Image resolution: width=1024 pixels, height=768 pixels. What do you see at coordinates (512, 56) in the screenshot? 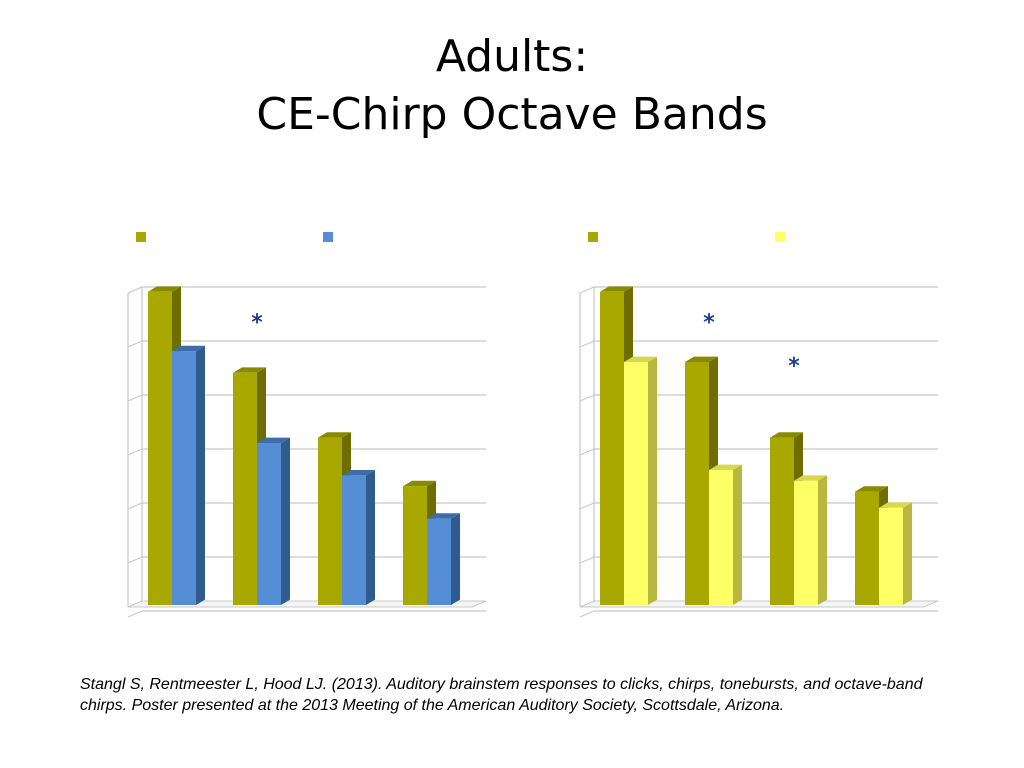
I see `slide-title-line1: Adults:` at bounding box center [512, 56].